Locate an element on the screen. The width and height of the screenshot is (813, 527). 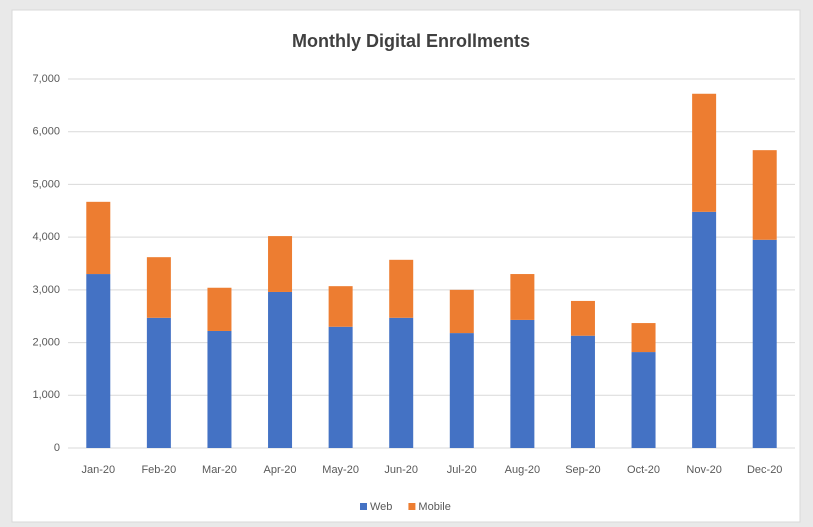
y-tick-label: 4,000 is located at coordinates (46, 237).